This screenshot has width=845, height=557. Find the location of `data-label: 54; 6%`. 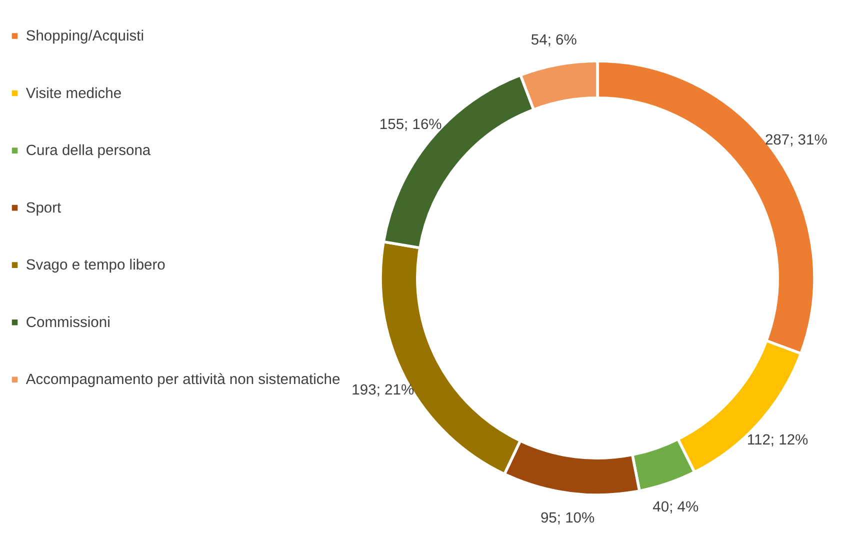

data-label: 54; 6% is located at coordinates (553, 40).